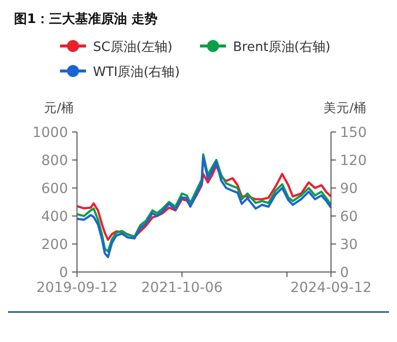 This screenshot has width=397, height=342. Describe the element at coordinates (349, 245) in the screenshot. I see `y2-tick-label: 30` at that location.